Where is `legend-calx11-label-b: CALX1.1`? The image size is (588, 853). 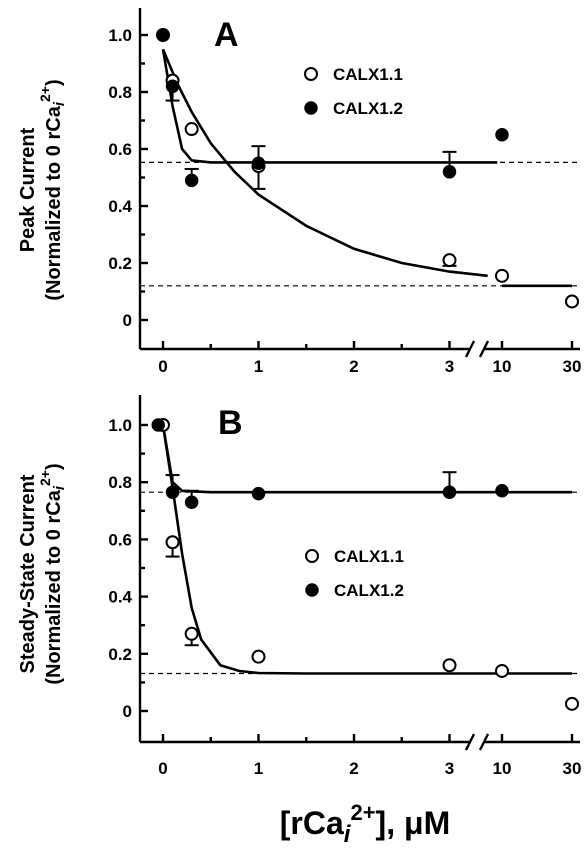
legend-calx11-label-b: CALX1.1 is located at coordinates (369, 556).